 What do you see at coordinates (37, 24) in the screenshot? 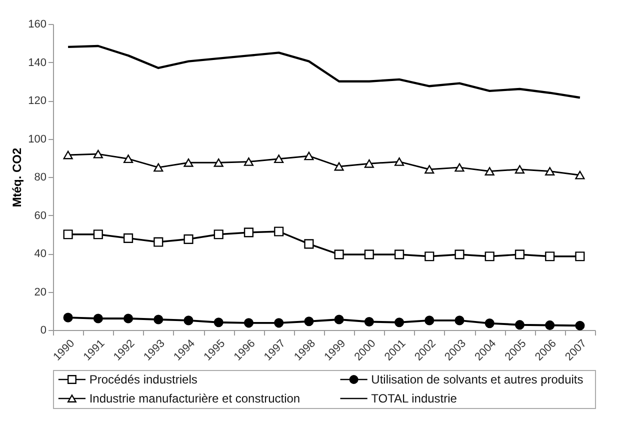
I see `y-tick-label: 160` at bounding box center [37, 24].